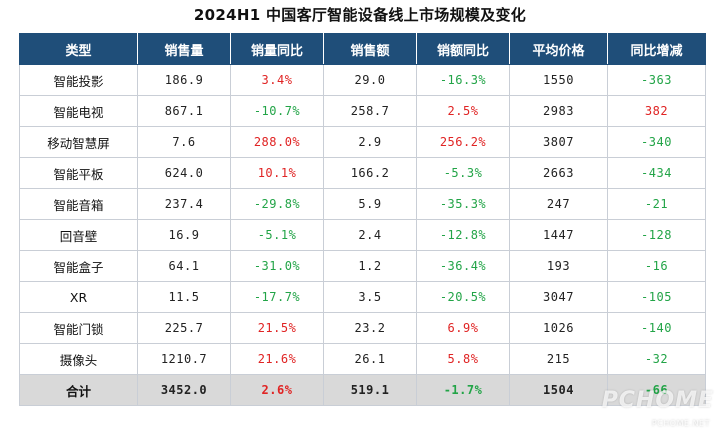 This screenshot has height=434, width=720. Describe the element at coordinates (277, 49) in the screenshot. I see `column-header-volume-yoy: 销量同比` at that location.